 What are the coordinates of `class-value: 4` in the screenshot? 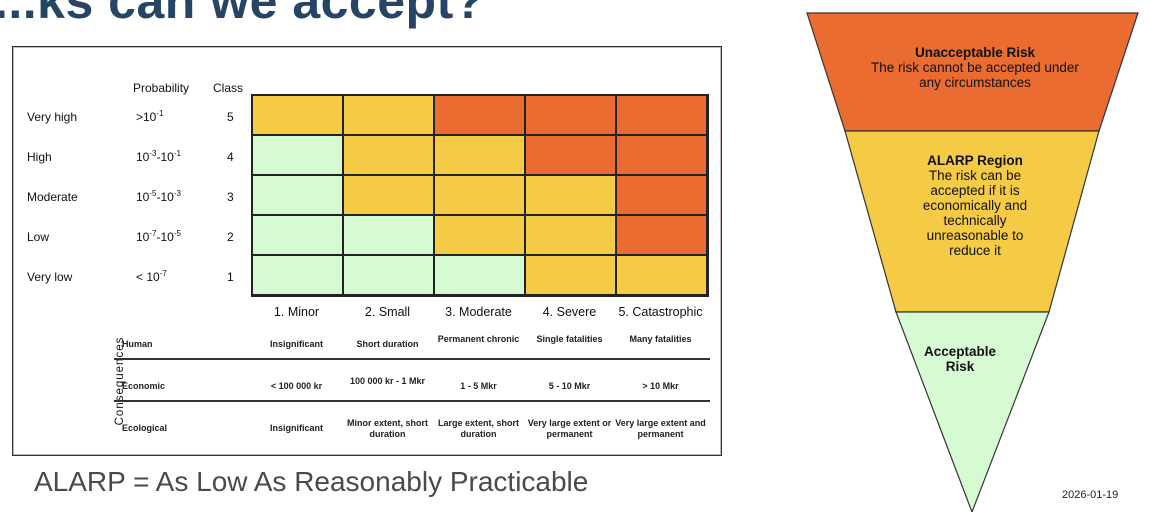 It's located at (230, 157).